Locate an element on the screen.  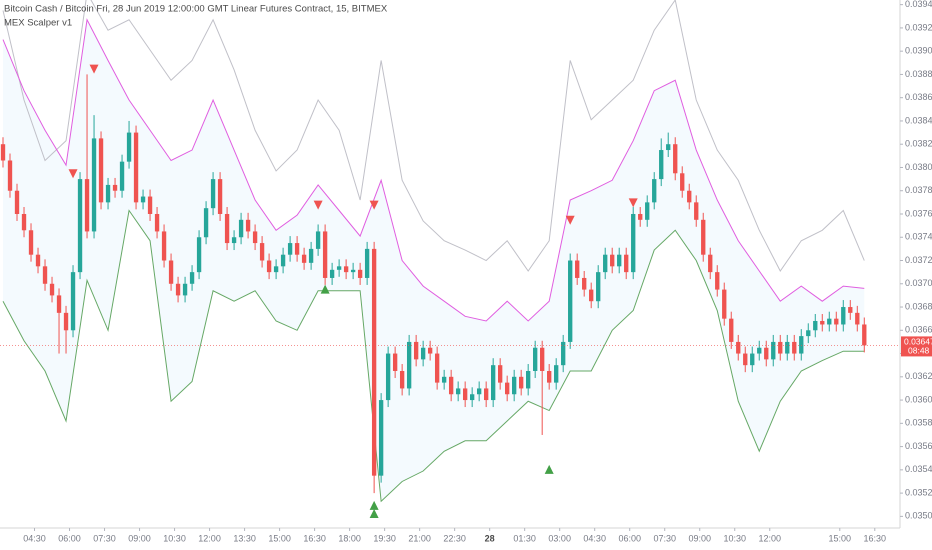
x-tick-label: 28 is located at coordinates (490, 538).